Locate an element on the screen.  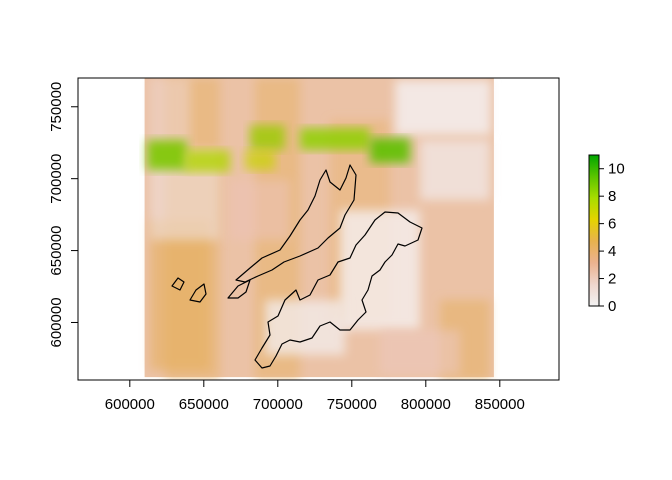
colorbar-ramp is located at coordinates (594, 230).